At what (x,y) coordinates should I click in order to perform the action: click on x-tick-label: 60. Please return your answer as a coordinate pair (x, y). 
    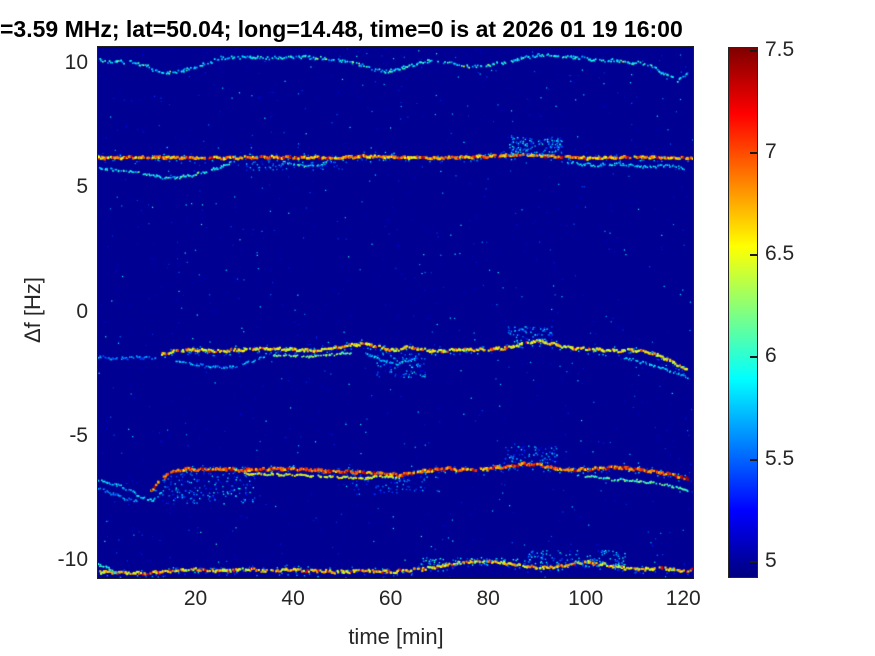
    Looking at the image, I should click on (390, 598).